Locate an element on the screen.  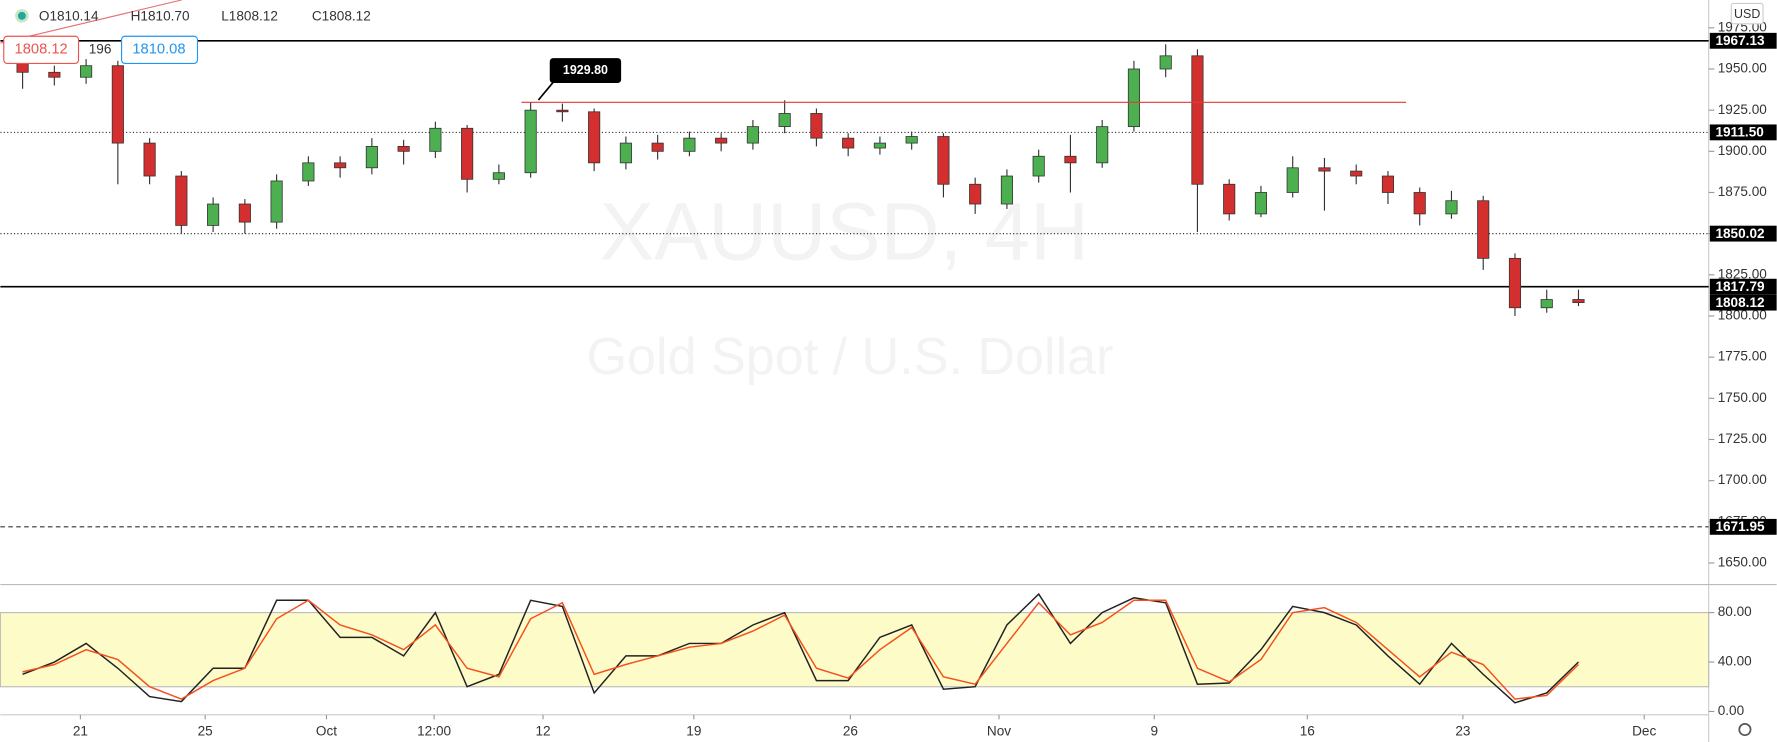
x-tick-label: 12 is located at coordinates (542, 730).